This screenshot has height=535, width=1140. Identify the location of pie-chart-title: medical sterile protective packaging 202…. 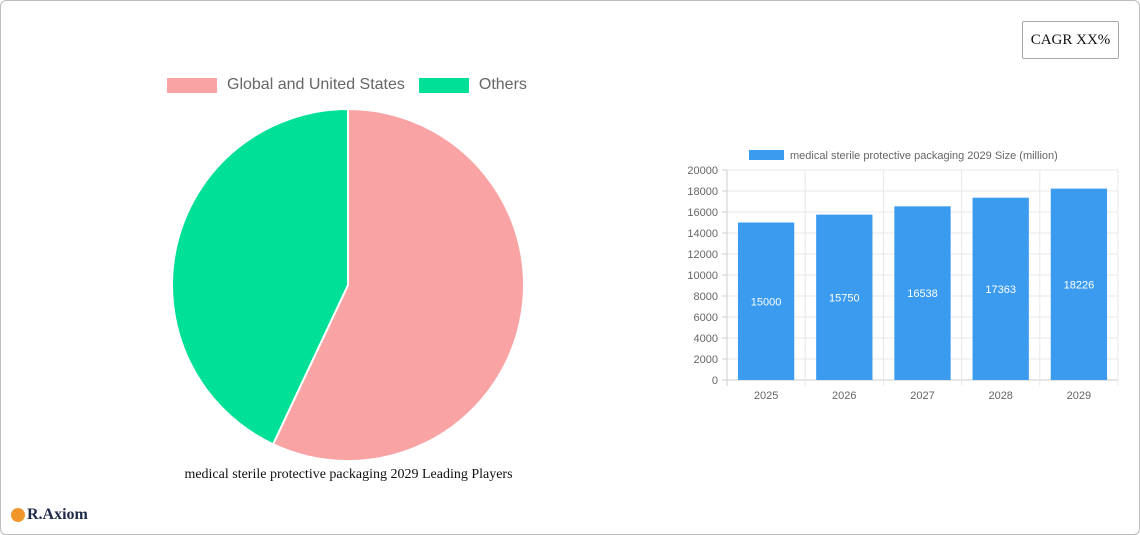
(348, 474).